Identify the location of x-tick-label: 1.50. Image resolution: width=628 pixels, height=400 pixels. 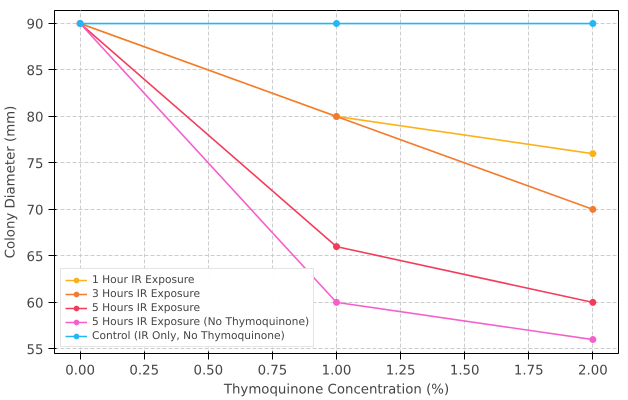
(465, 371).